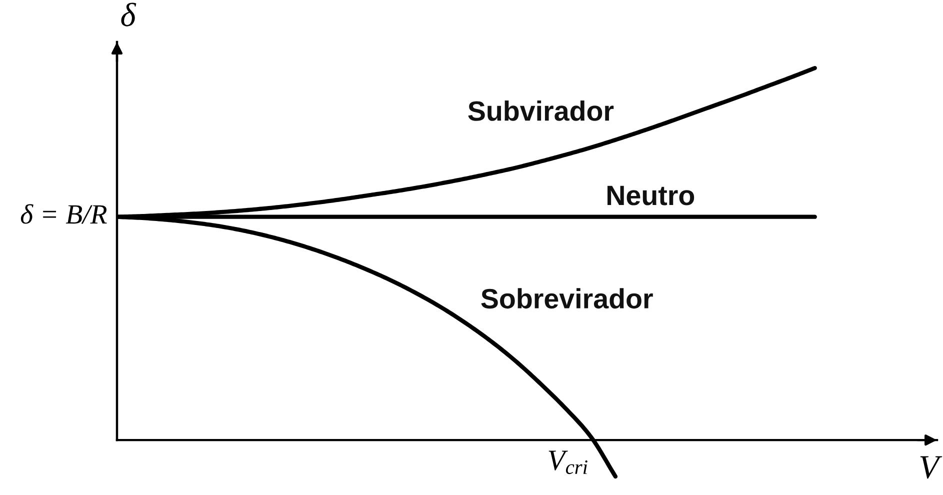 The height and width of the screenshot is (495, 943). Describe the element at coordinates (128, 14) in the screenshot. I see `y-axis-title: δ` at that location.